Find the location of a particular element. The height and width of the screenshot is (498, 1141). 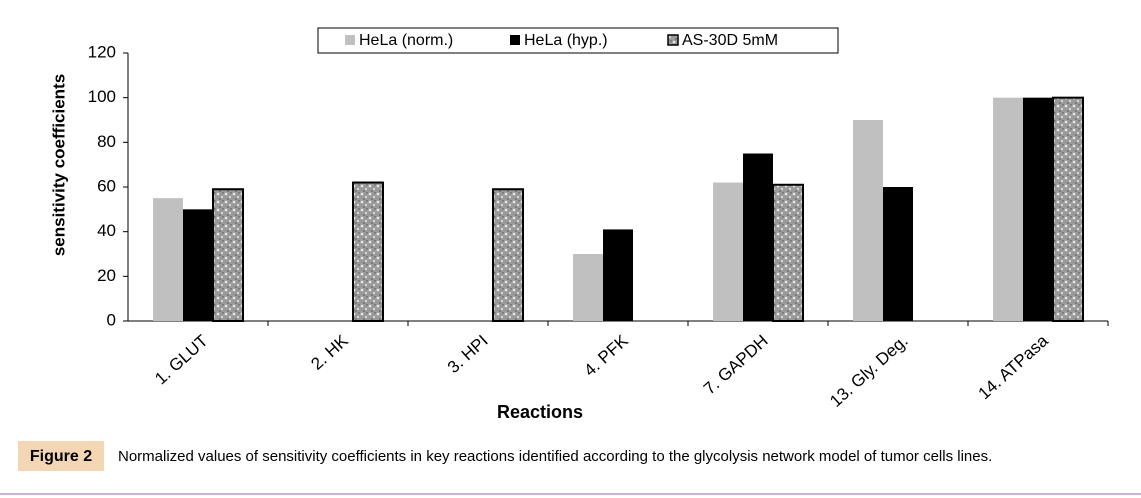

x-tick-label: 3. HPI is located at coordinates (468, 354).